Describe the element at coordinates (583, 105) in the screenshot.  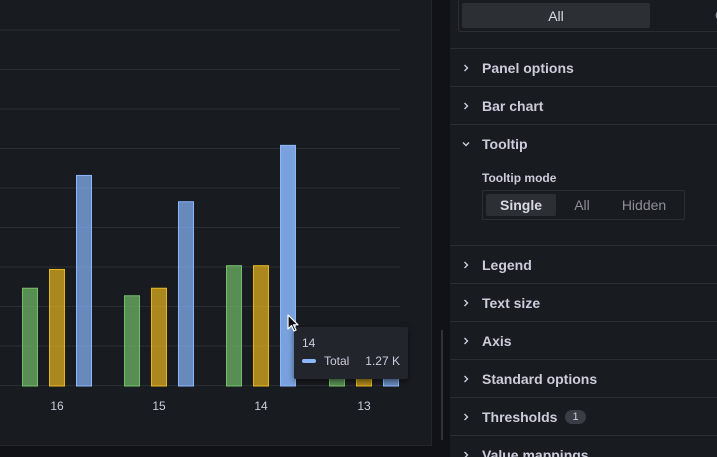
I see `section-bar-chart: Bar chart` at that location.